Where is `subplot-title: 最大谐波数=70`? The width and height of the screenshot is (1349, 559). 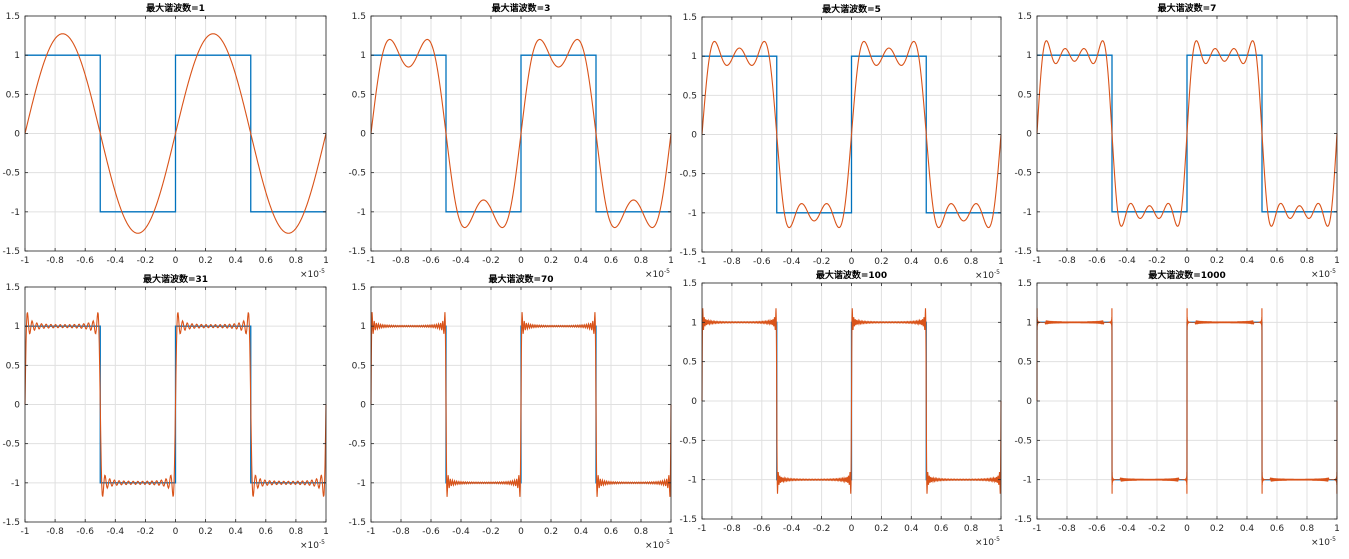 subplot-title: 最大谐波数=70 is located at coordinates (520, 279).